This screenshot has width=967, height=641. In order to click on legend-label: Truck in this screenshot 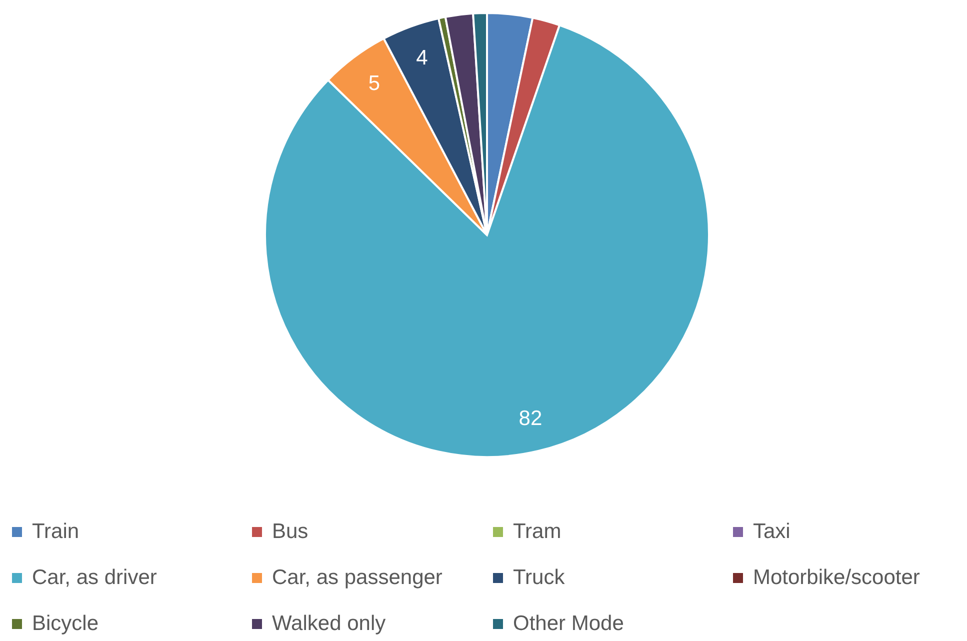, I will do `click(539, 578)`.